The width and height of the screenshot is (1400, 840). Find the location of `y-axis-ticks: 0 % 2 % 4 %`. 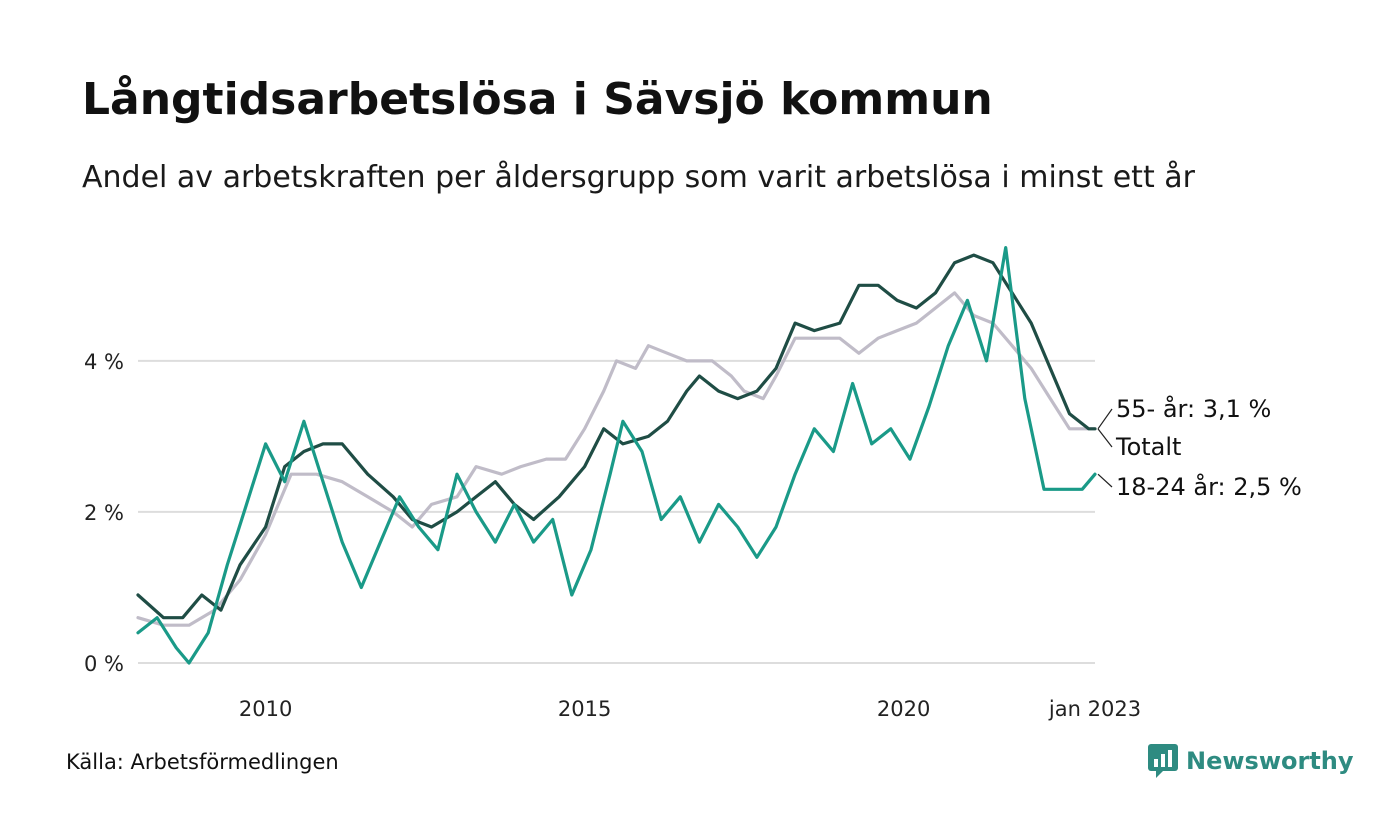

y-axis-ticks: 0 % 2 % 4 % is located at coordinates (104, 513).